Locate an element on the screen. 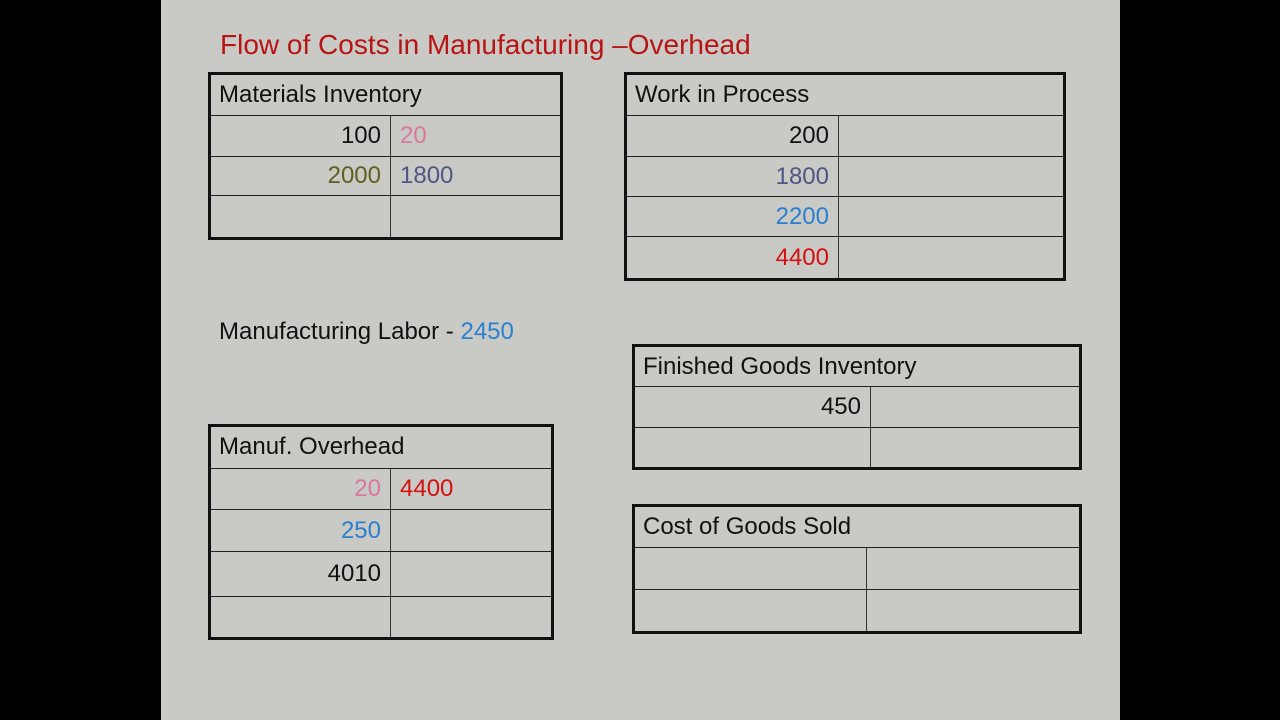  t-account-work-in-process: Work in Process 200 1800 2200 4400 is located at coordinates (845, 176).